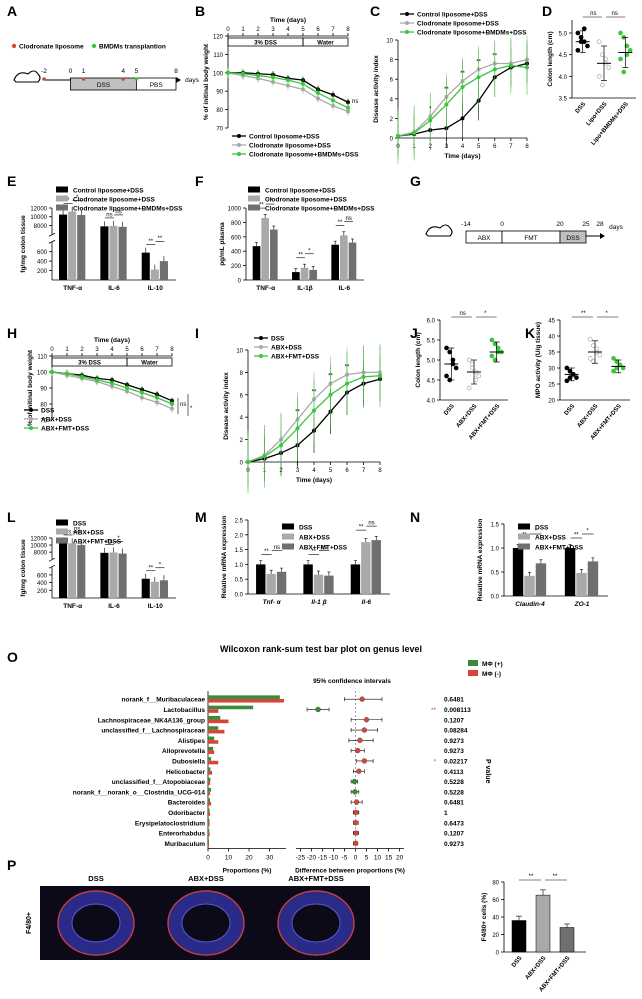 The width and height of the screenshot is (642, 999). I want to click on phase-box-water, so click(325, 42).